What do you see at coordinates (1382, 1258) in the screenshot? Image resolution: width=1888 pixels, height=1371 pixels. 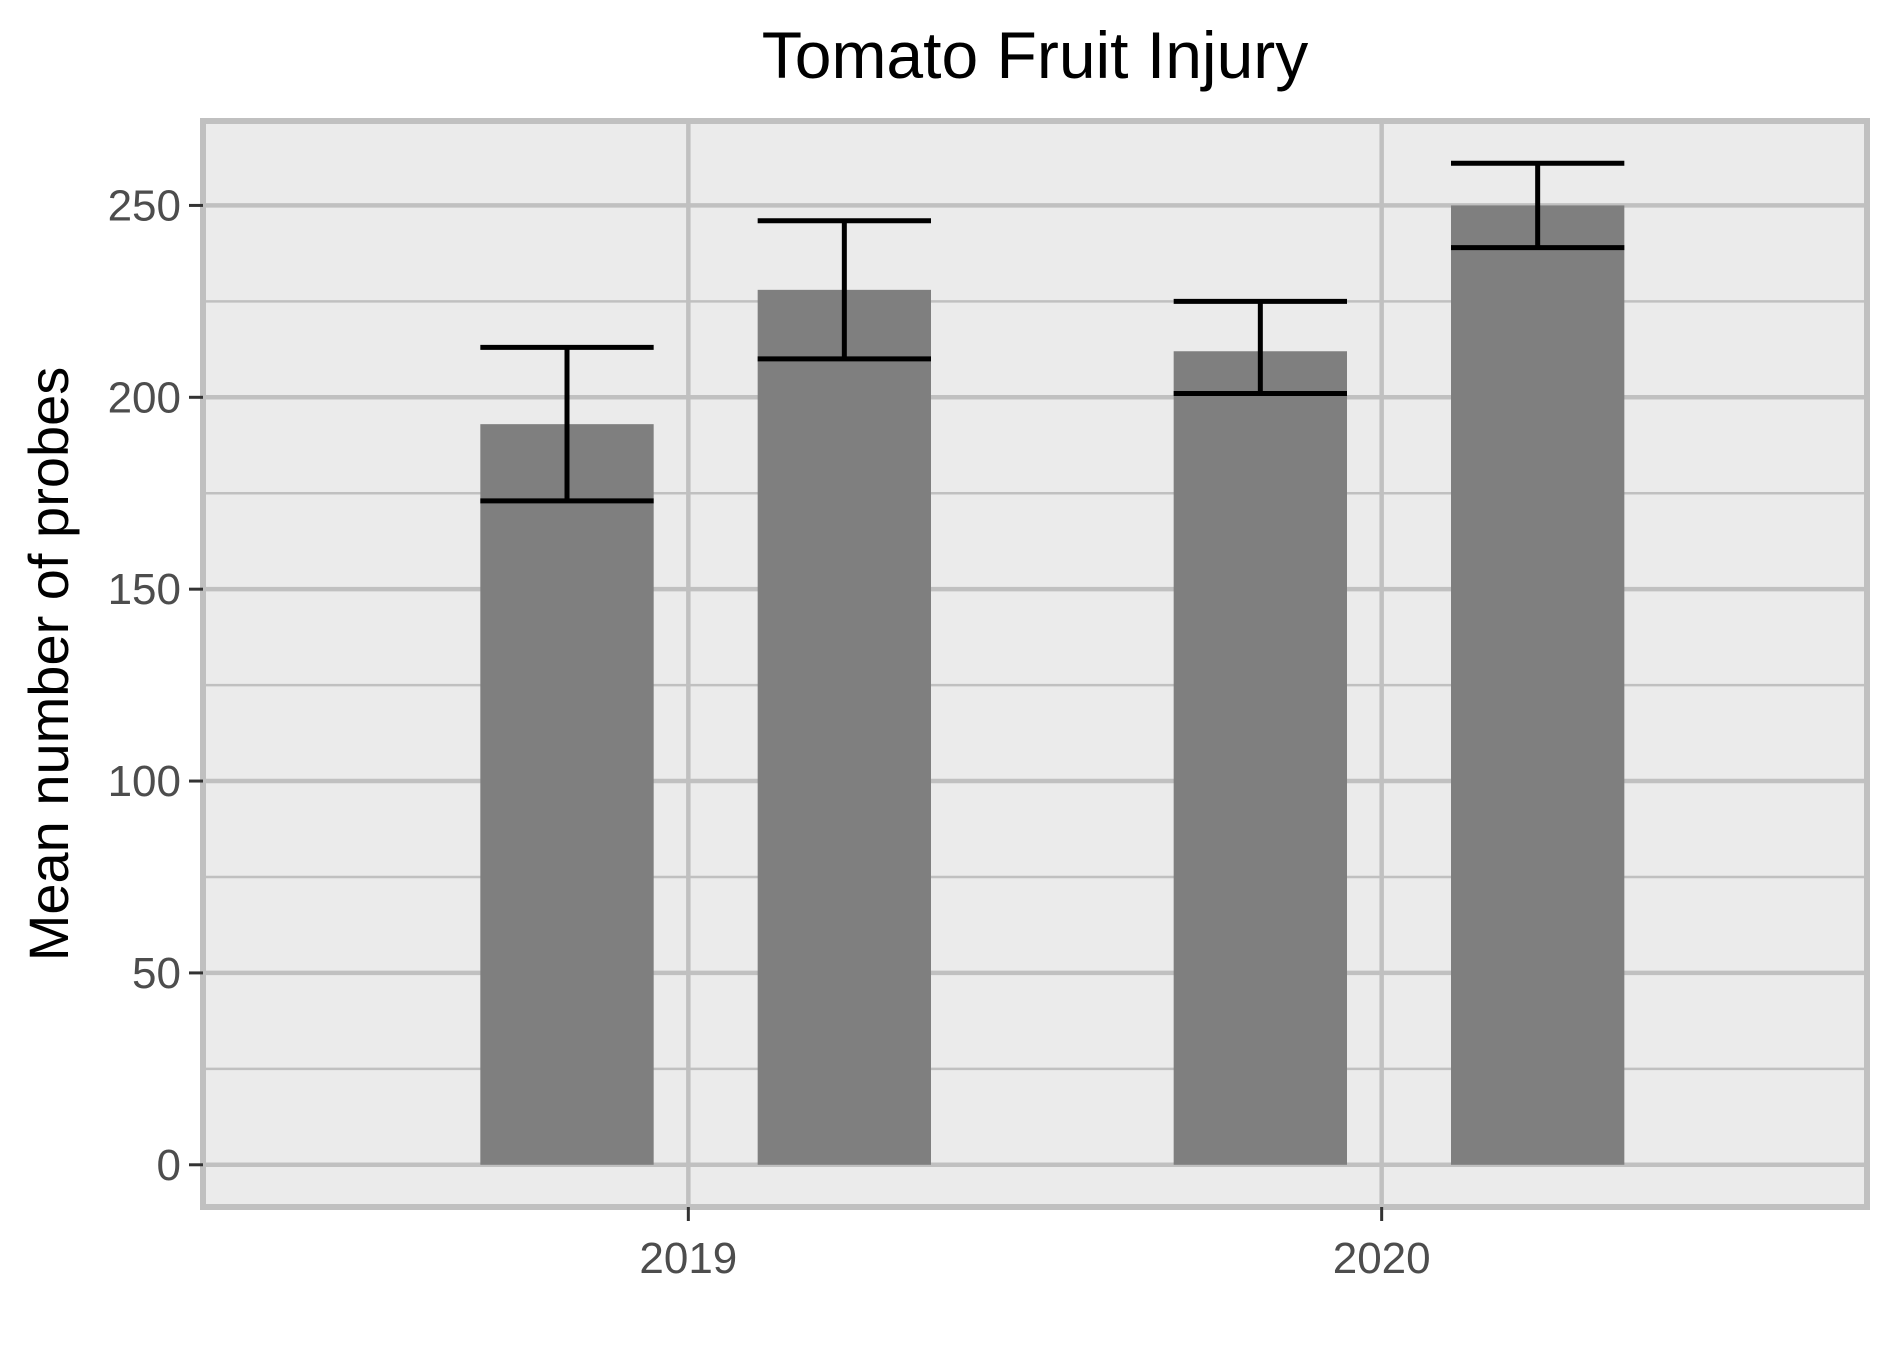 I see `x-tick-label: 2020` at bounding box center [1382, 1258].